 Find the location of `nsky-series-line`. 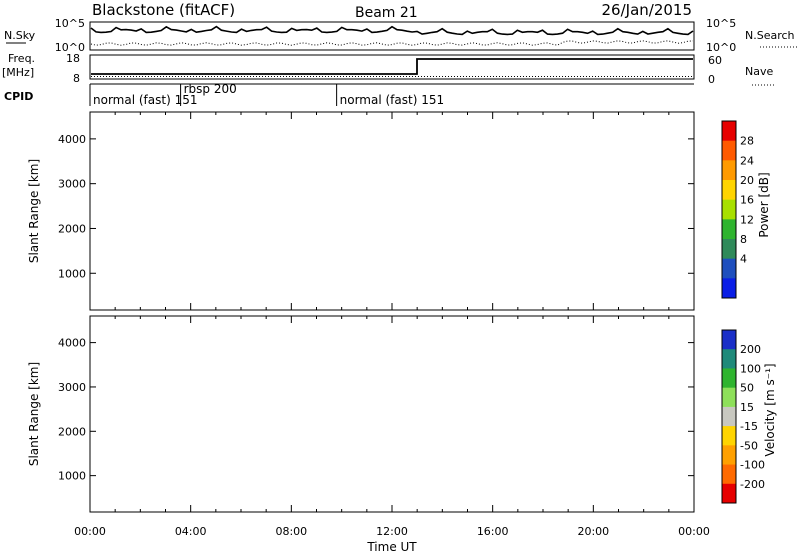

nsky-series-line is located at coordinates (392, 30).